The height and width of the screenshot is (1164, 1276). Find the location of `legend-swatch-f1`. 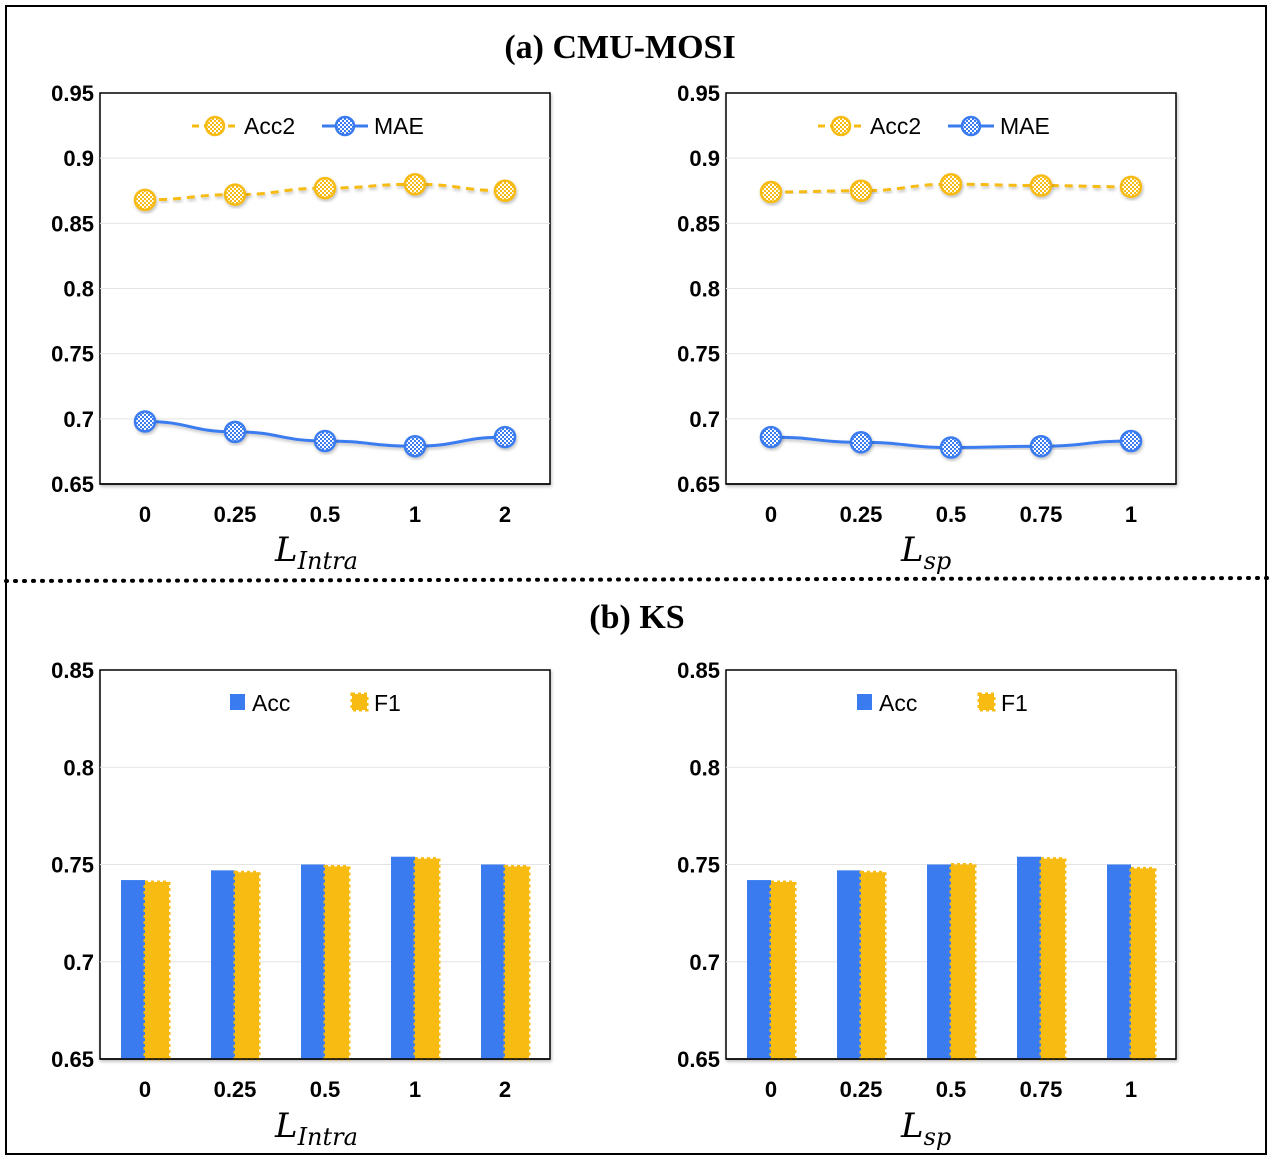

legend-swatch-f1 is located at coordinates (986, 702).